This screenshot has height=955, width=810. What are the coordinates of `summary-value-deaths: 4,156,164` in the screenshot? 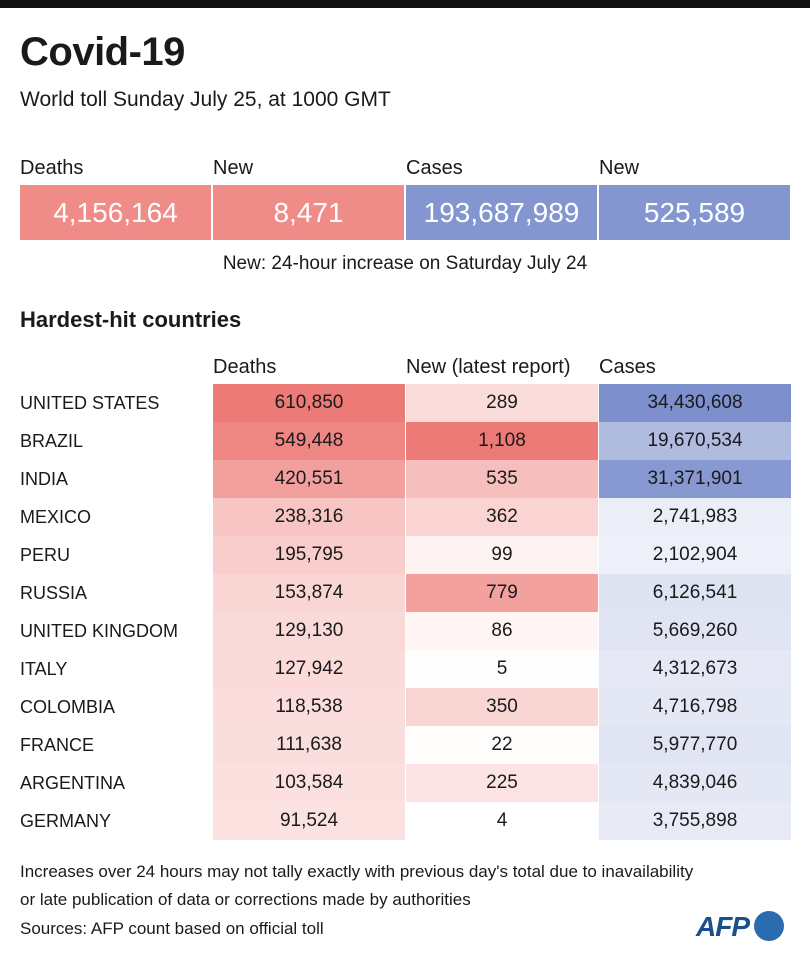 It's located at (115, 212).